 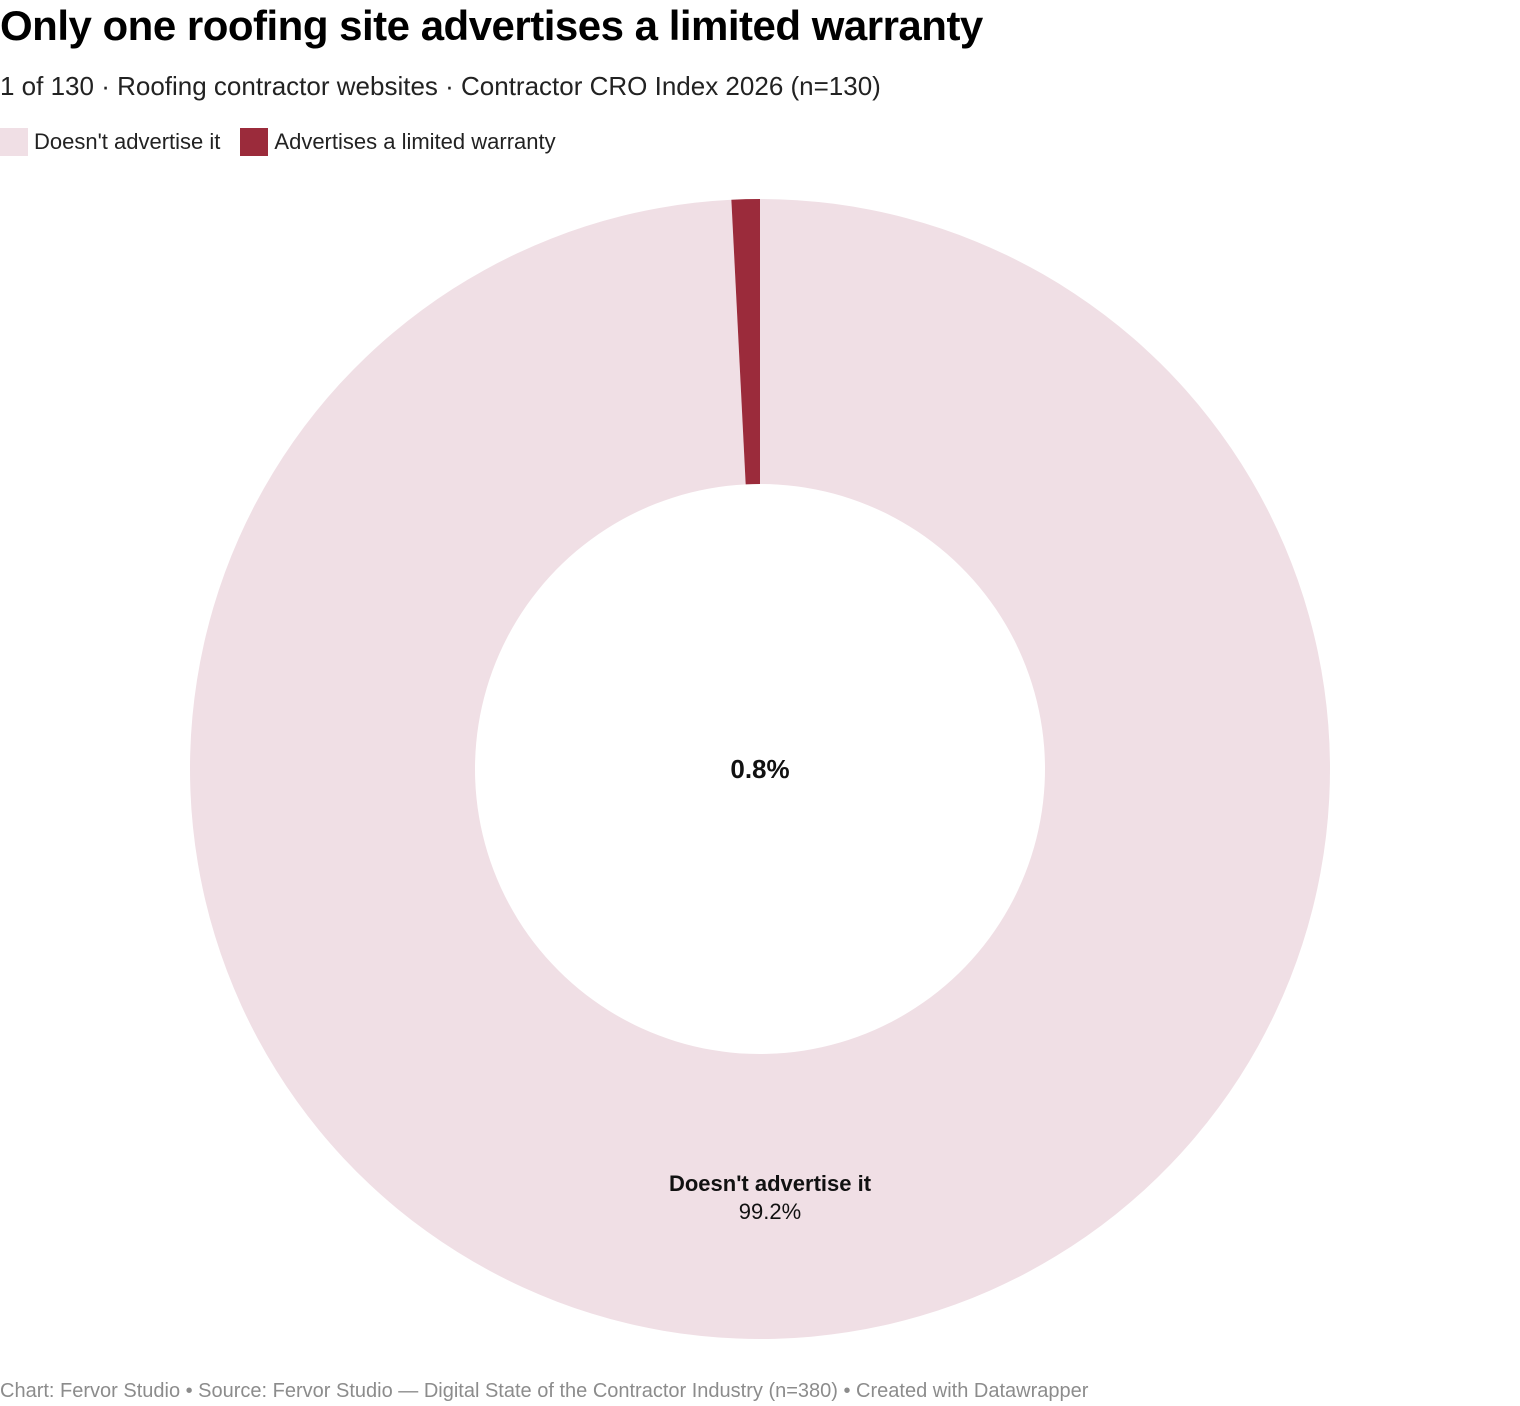 What do you see at coordinates (745, 342) in the screenshot?
I see `donut-slice-advertises-warranty` at bounding box center [745, 342].